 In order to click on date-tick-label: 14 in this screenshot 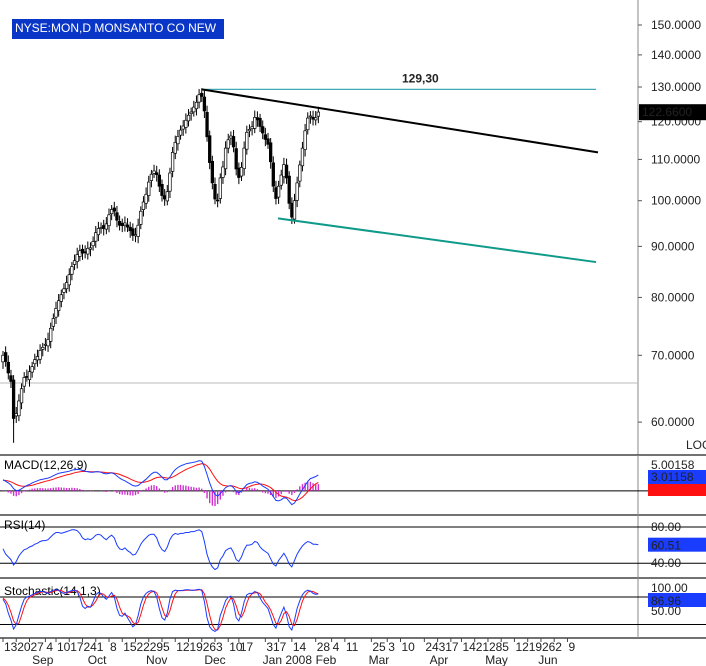, I will do `click(300, 647)`.